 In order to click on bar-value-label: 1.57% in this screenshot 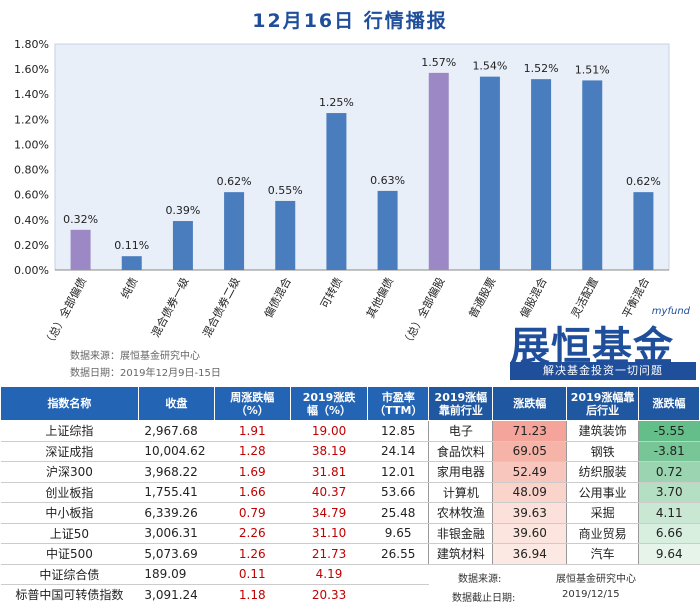, I will do `click(438, 62)`.